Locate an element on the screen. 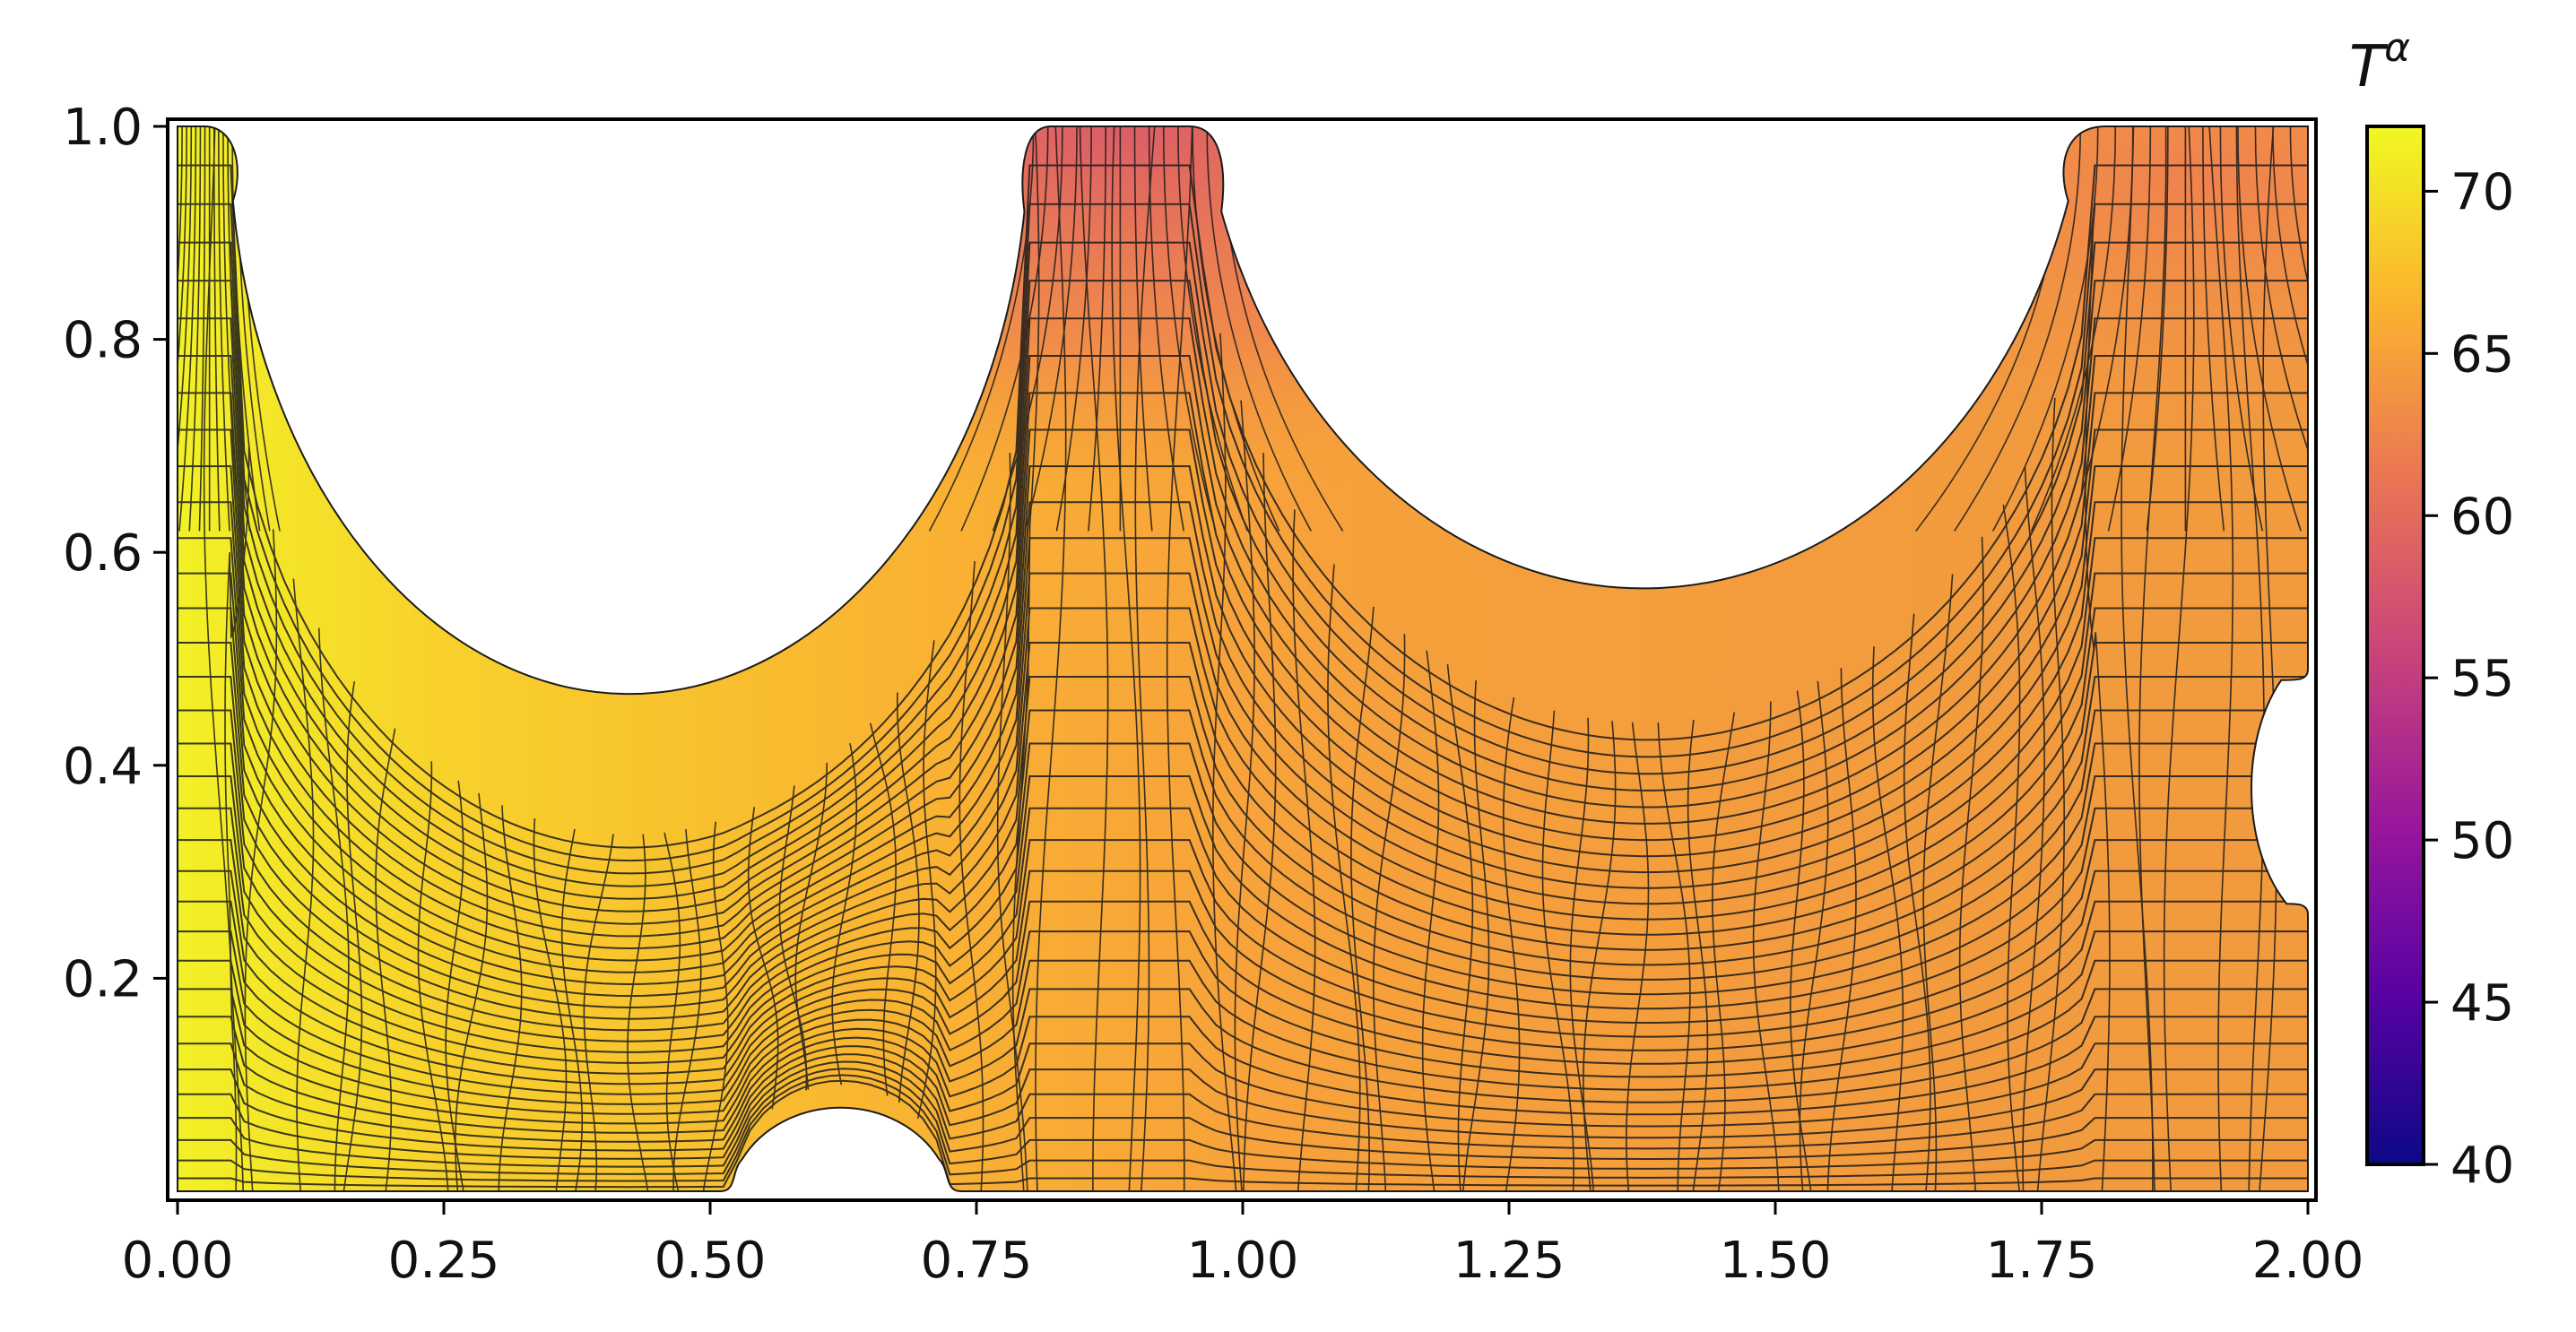 This screenshot has height=1332, width=2576. colorbar-title-superscript: α is located at coordinates (2397, 48).